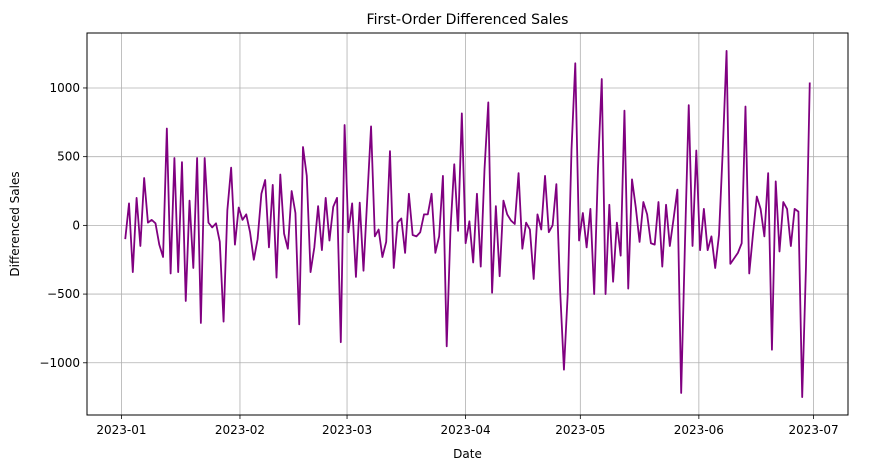 This screenshot has height=470, width=871. Describe the element at coordinates (15, 223) in the screenshot. I see `y-axis-title: Differenced Sales` at that location.